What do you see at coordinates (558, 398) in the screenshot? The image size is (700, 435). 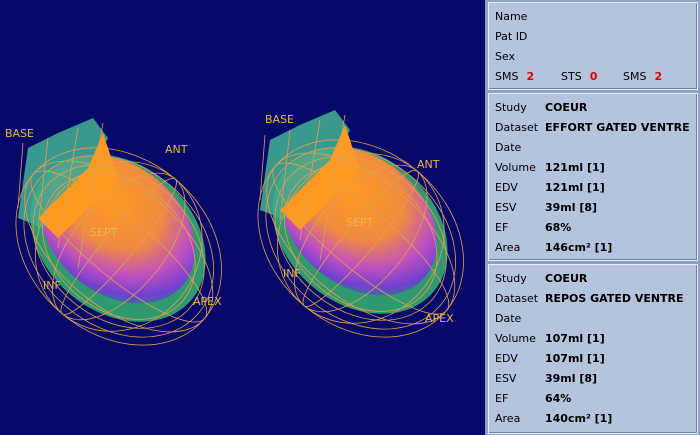 I see `field-value: 64%` at bounding box center [558, 398].